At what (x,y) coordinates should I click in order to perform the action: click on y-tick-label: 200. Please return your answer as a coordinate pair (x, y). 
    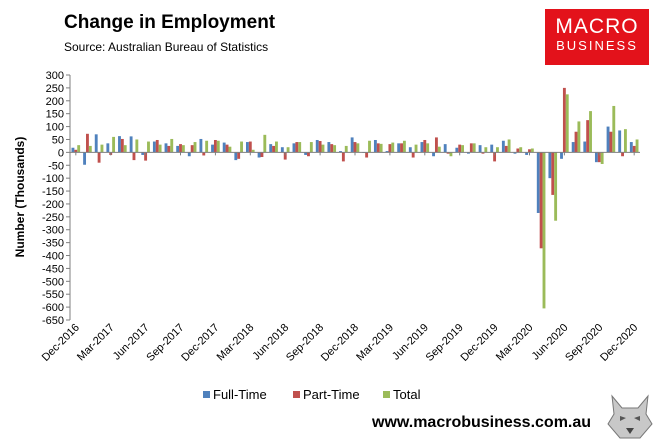
    Looking at the image, I should click on (55, 102).